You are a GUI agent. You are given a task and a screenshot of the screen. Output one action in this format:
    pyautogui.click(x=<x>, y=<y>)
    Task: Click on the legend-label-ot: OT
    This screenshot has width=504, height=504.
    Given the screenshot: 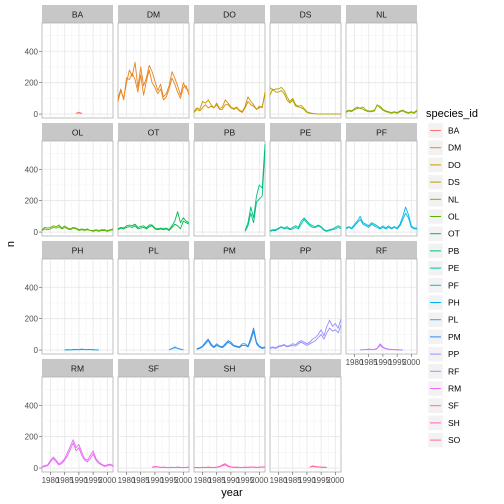 What is the action you would take?
    pyautogui.click(x=454, y=234)
    